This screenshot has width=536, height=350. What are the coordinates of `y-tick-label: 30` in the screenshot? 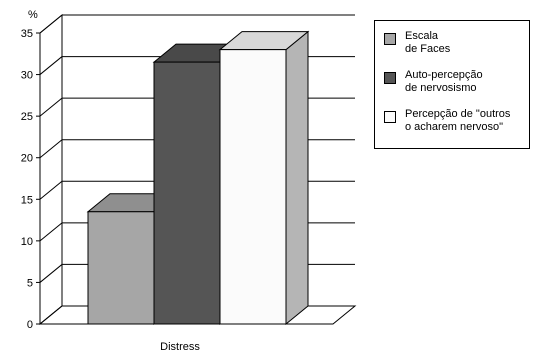 It's located at (27, 76).